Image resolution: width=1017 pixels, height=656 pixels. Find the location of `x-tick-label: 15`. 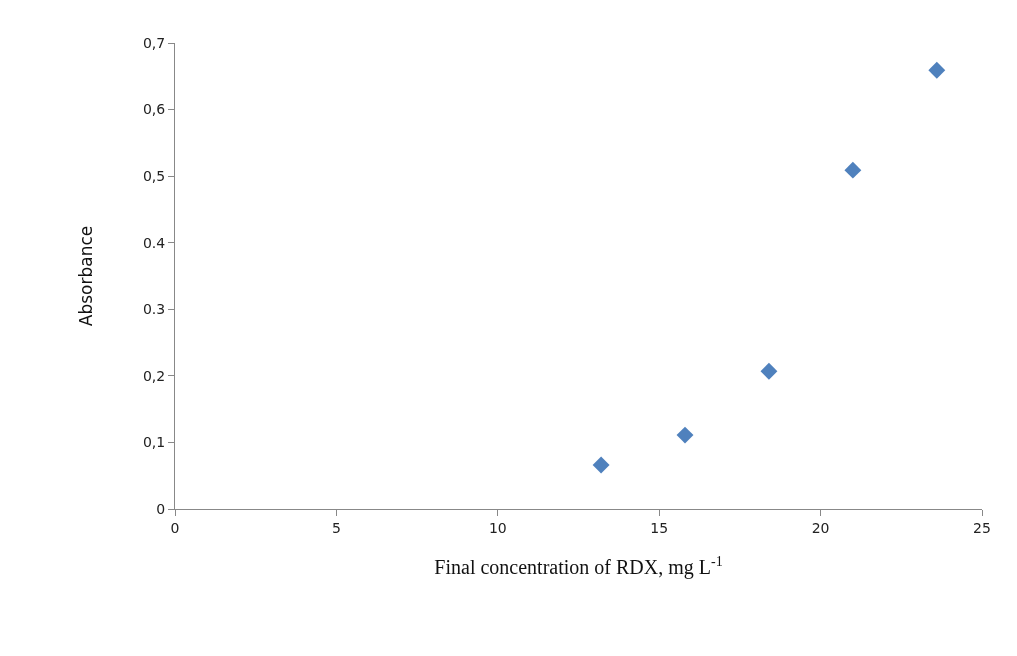

x-tick-label: 15 is located at coordinates (659, 527).